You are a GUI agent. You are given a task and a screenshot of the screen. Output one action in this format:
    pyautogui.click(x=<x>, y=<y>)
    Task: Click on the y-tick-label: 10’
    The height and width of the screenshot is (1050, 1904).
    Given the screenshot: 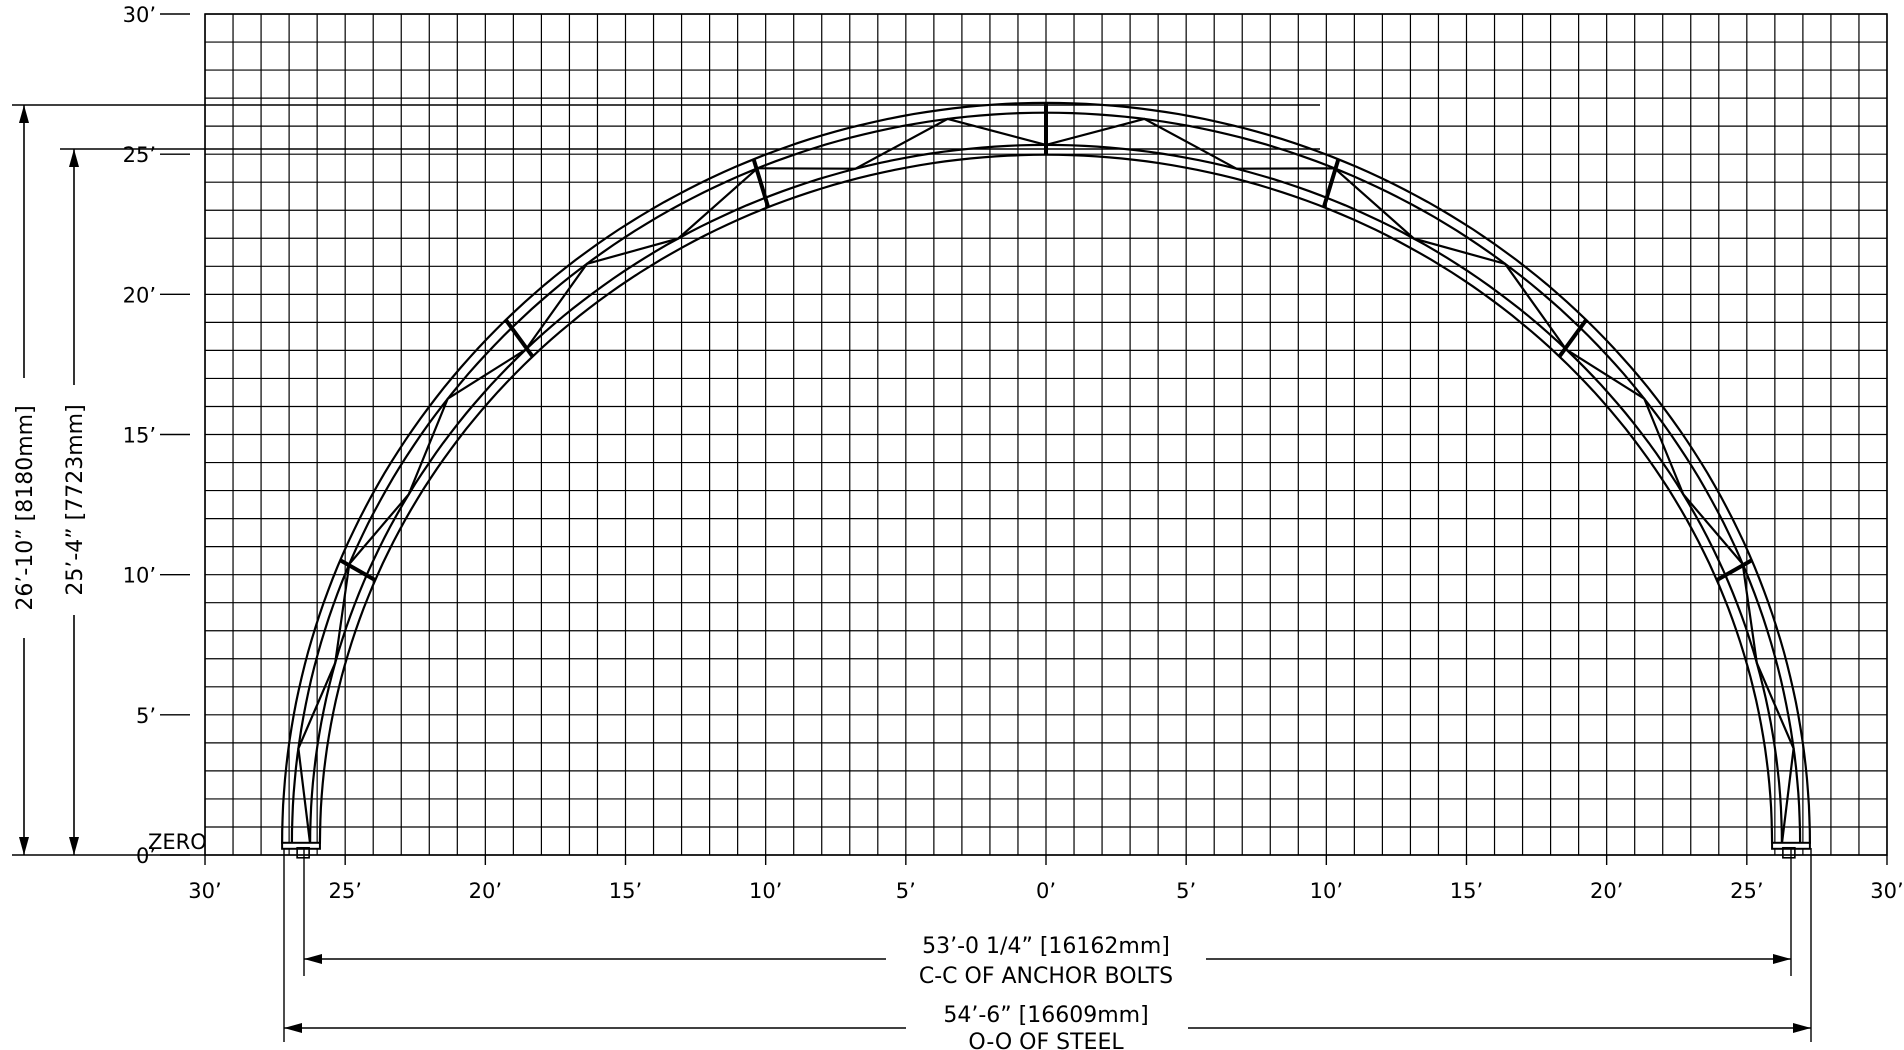 What is the action you would take?
    pyautogui.click(x=139, y=576)
    